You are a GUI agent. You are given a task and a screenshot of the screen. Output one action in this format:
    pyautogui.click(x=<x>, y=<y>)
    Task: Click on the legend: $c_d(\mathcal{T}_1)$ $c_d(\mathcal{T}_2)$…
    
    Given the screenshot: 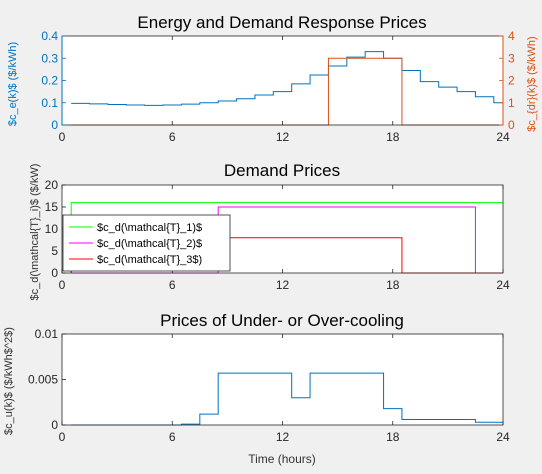 What is the action you would take?
    pyautogui.click(x=146, y=243)
    